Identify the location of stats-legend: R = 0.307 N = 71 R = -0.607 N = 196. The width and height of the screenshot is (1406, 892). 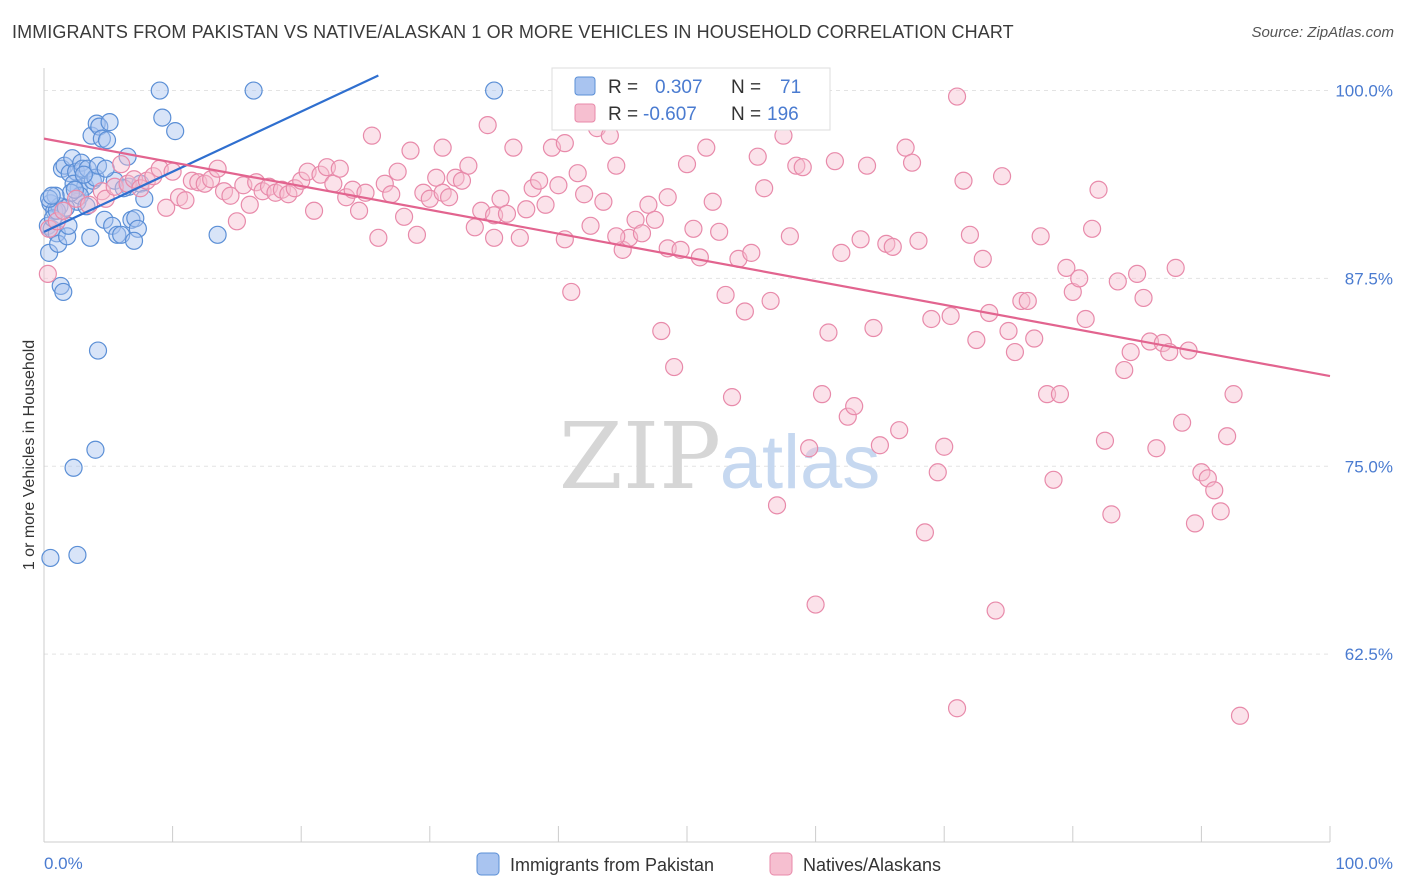
(691, 99).